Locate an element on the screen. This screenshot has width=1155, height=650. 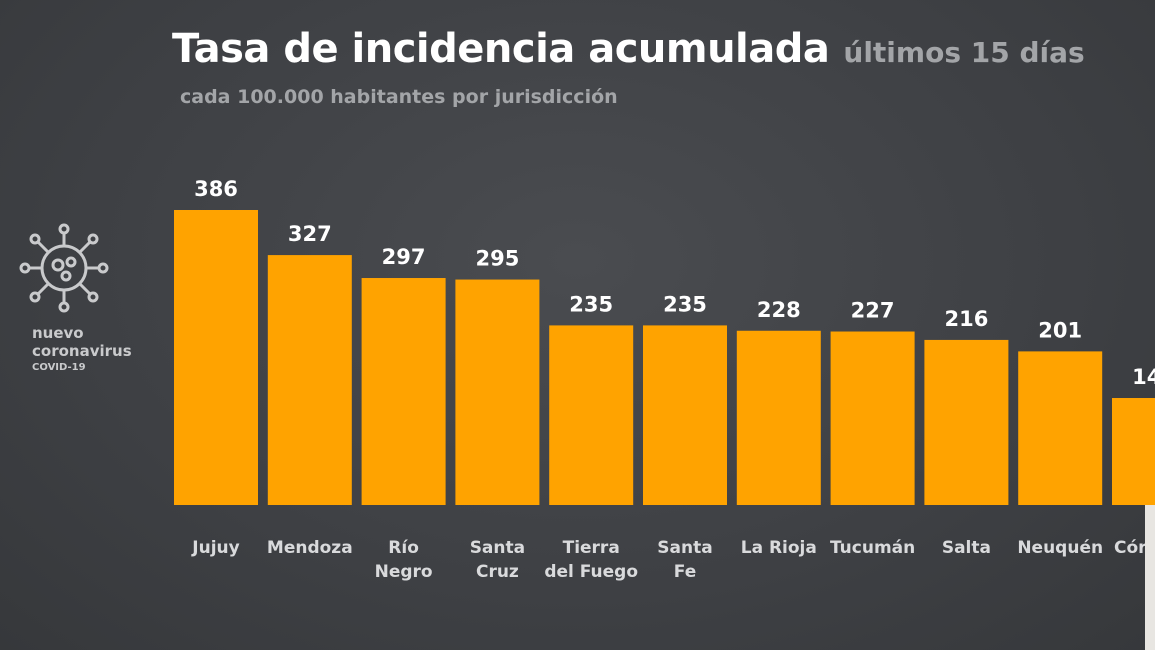
bar-value-label-7: 227 is located at coordinates (873, 311).